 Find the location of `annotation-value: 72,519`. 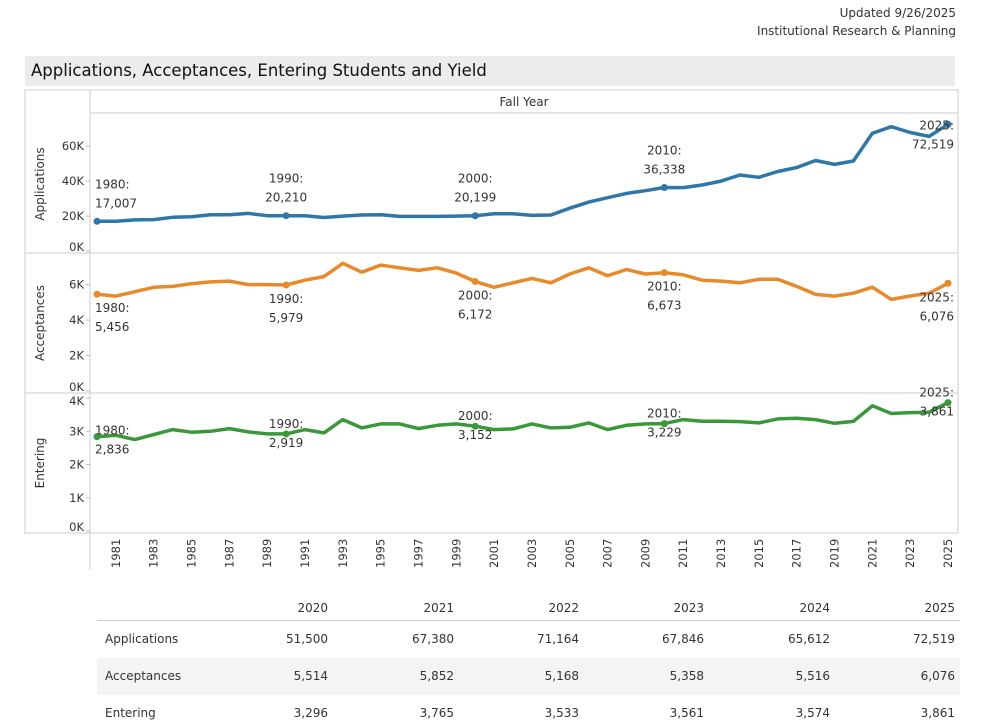

annotation-value: 72,519 is located at coordinates (933, 144).